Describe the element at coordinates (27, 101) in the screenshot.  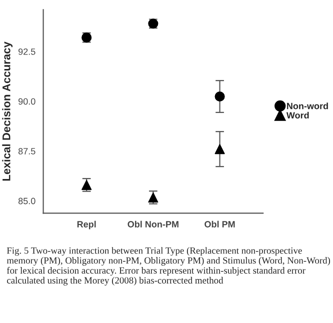
I see `y-tick-label: 90.0` at that location.